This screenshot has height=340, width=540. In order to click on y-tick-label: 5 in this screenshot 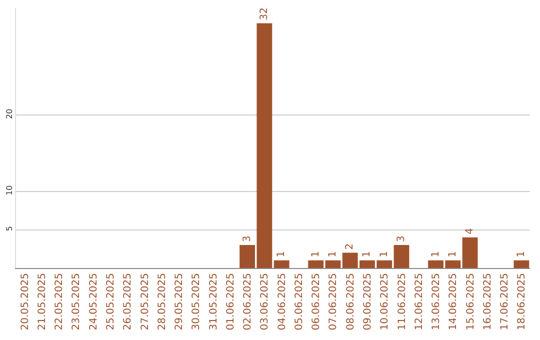, I will do `click(9, 229)`.